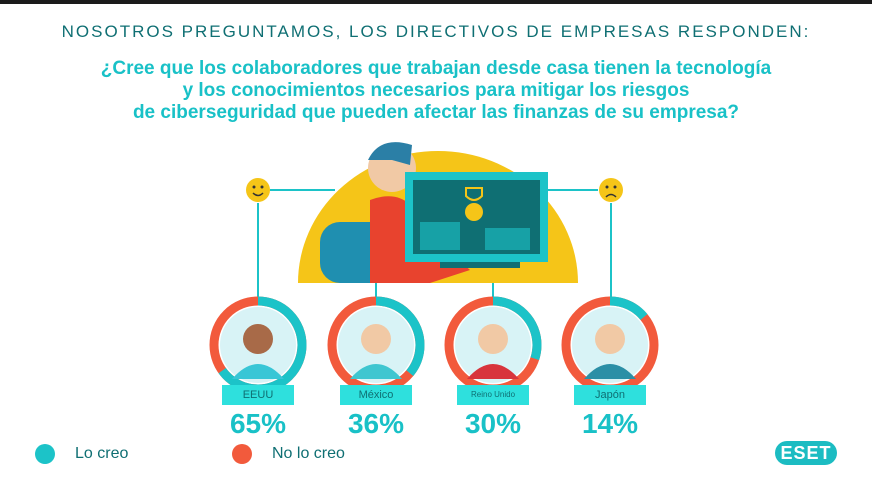 Image resolution: width=872 pixels, height=493 pixels. I want to click on monitor, so click(476, 220).